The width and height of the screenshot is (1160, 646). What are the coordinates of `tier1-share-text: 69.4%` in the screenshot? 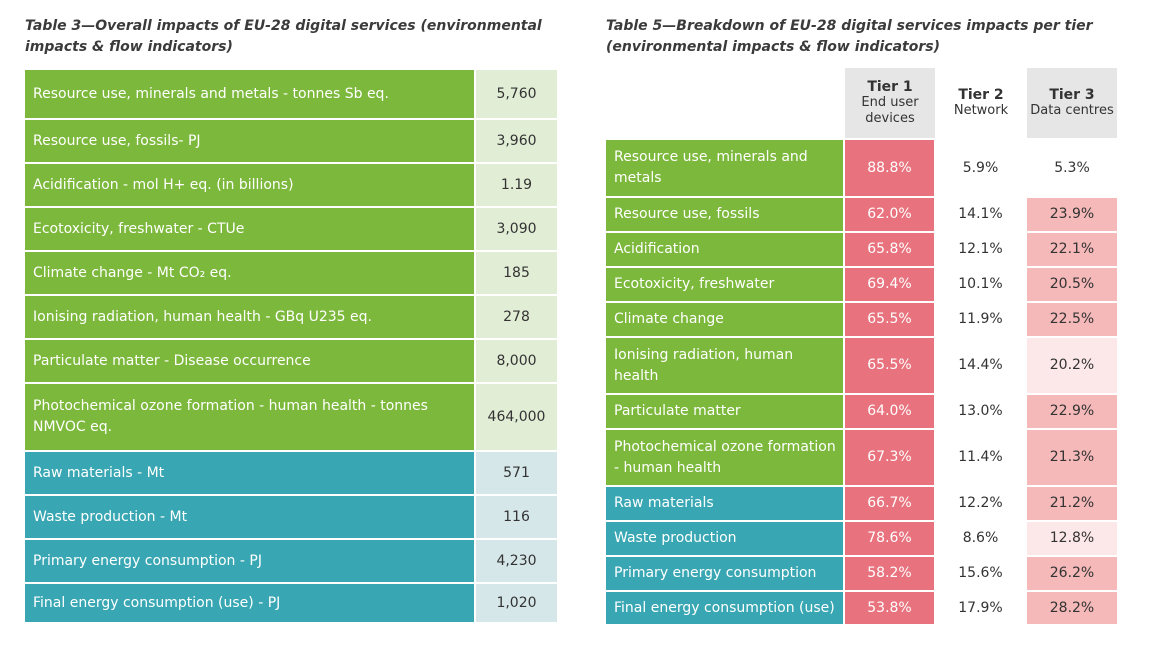 It's located at (889, 284).